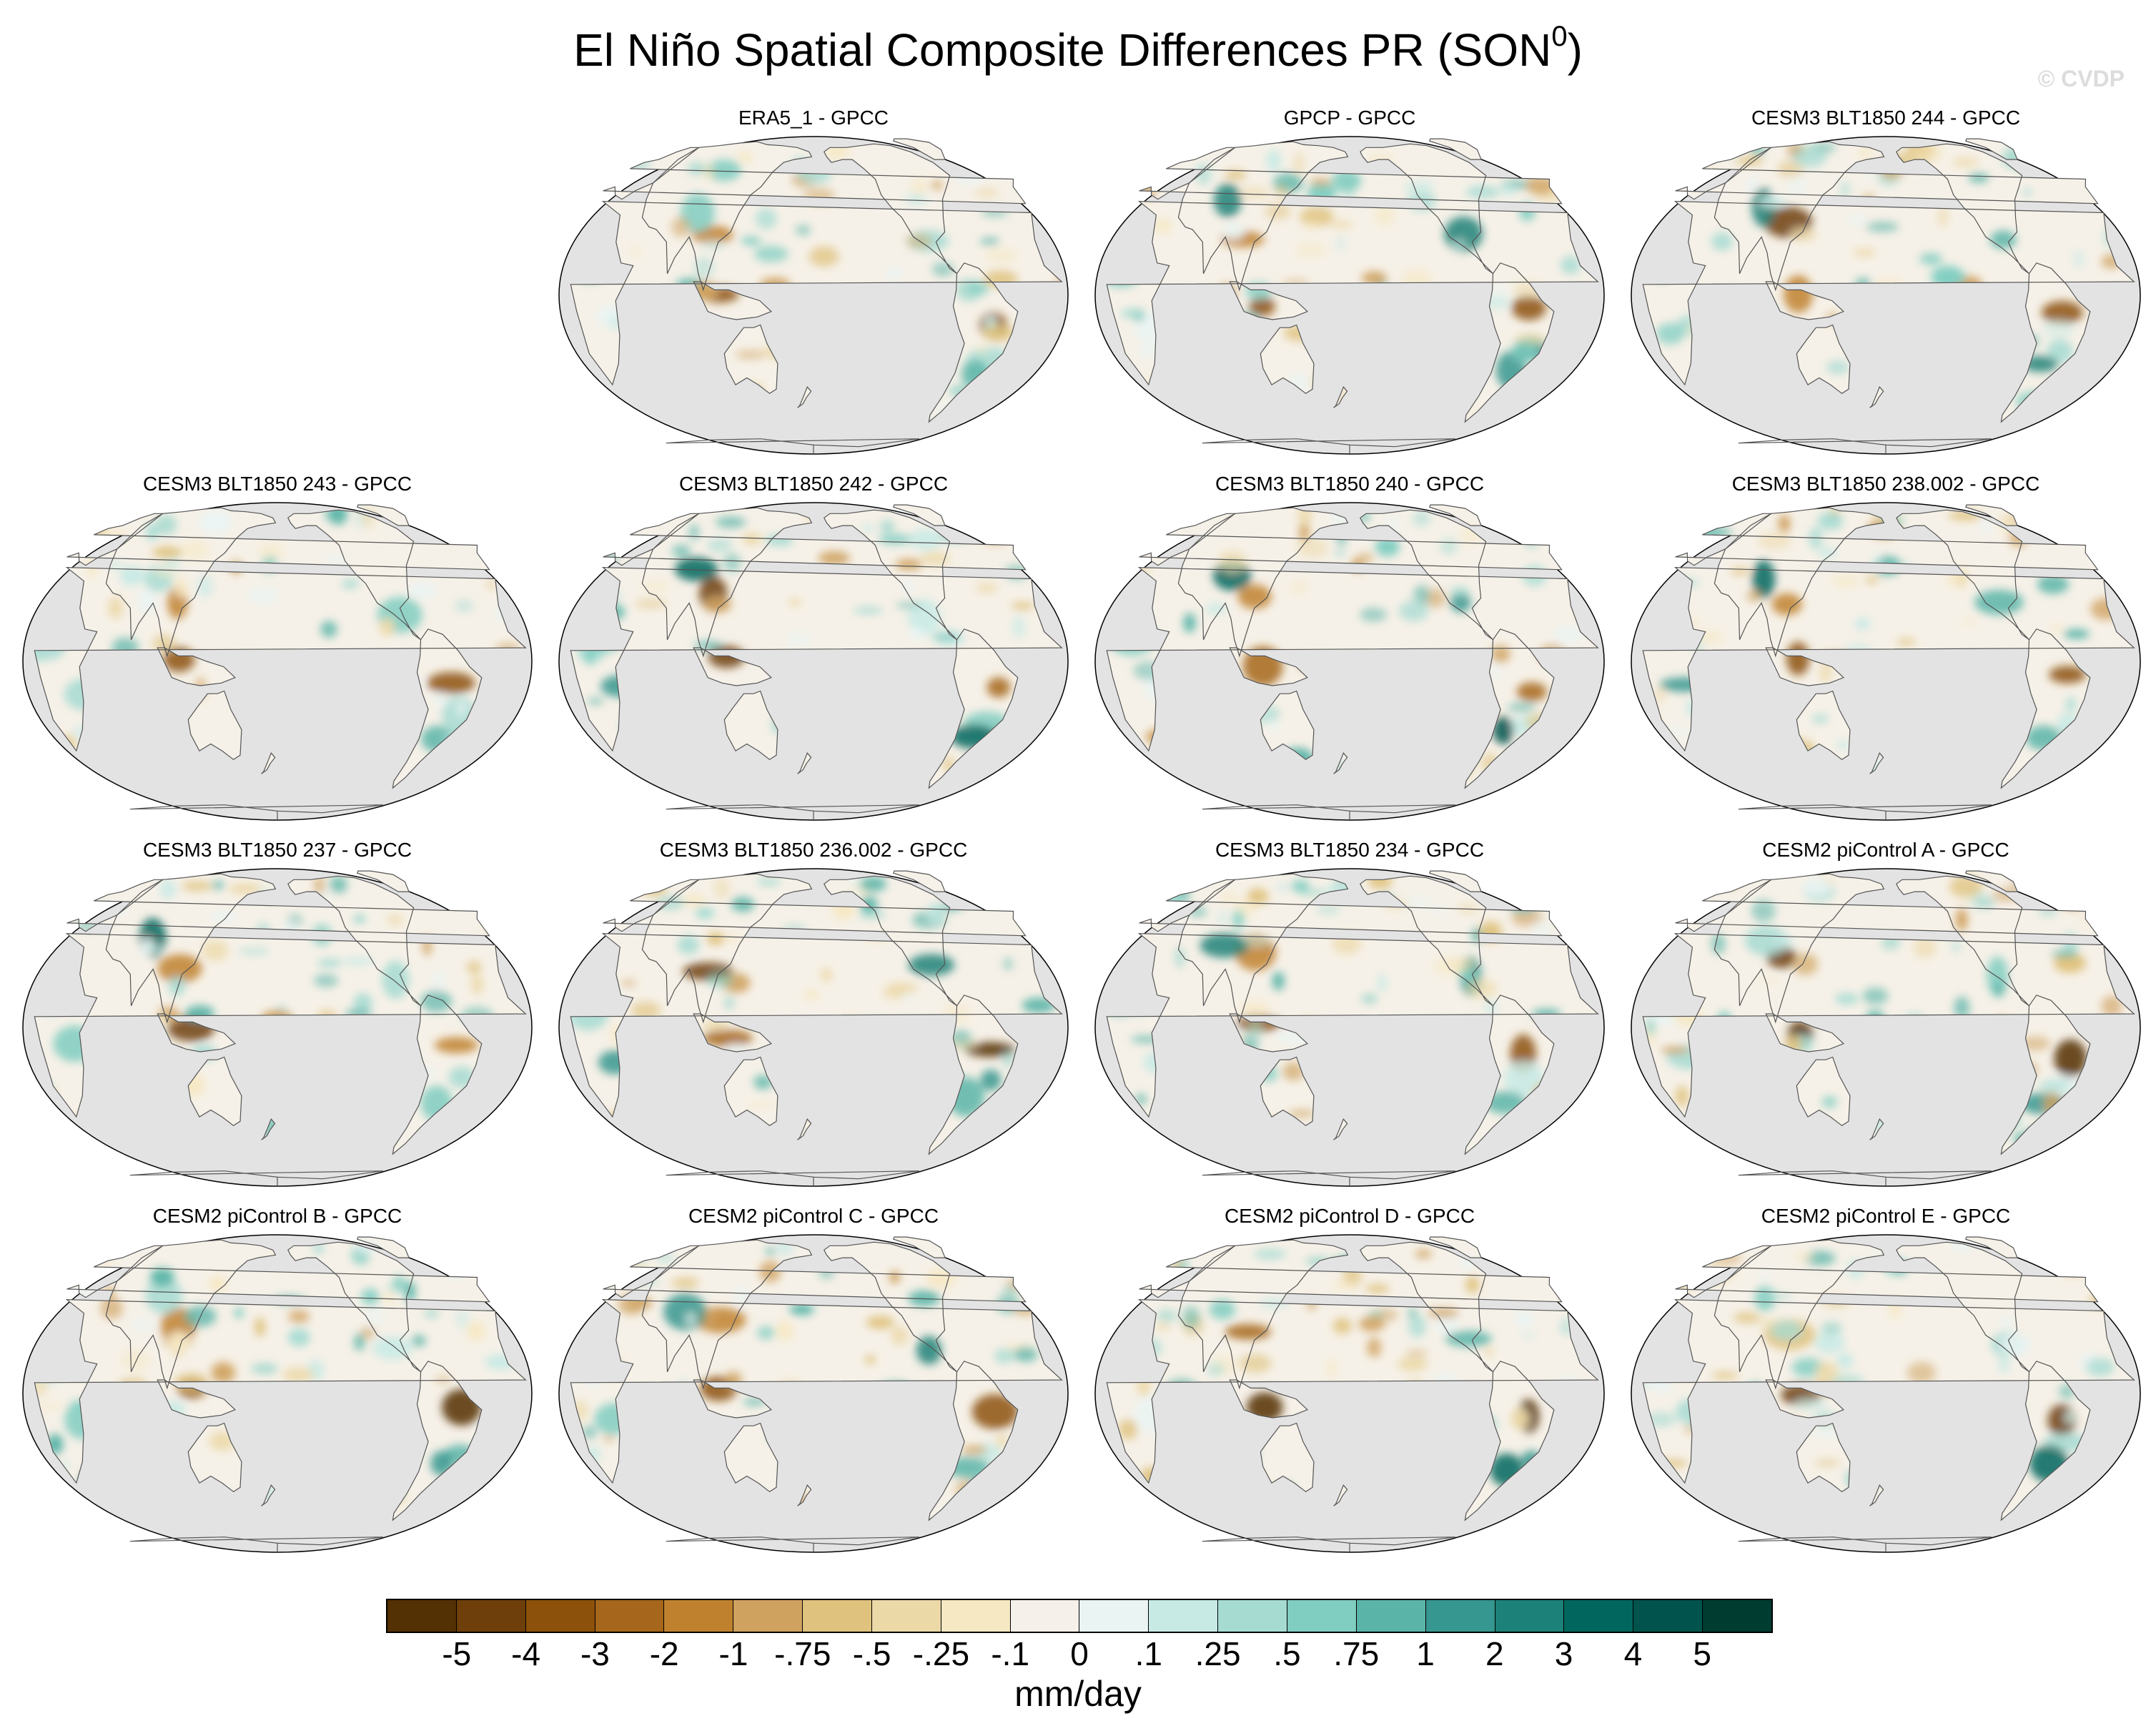 This screenshot has width=2156, height=1736. I want to click on map-panel: CESM2 piControl C - GPCC, so click(813, 1383).